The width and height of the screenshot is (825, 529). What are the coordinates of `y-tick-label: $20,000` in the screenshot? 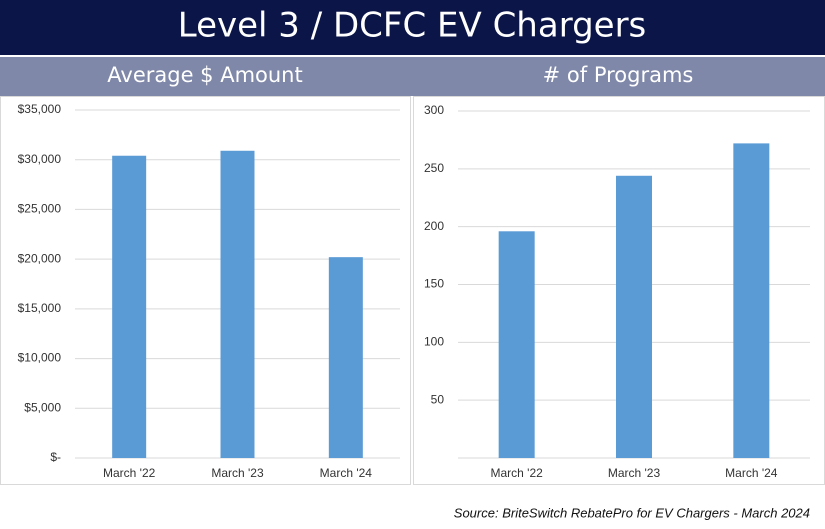 It's located at (40, 258).